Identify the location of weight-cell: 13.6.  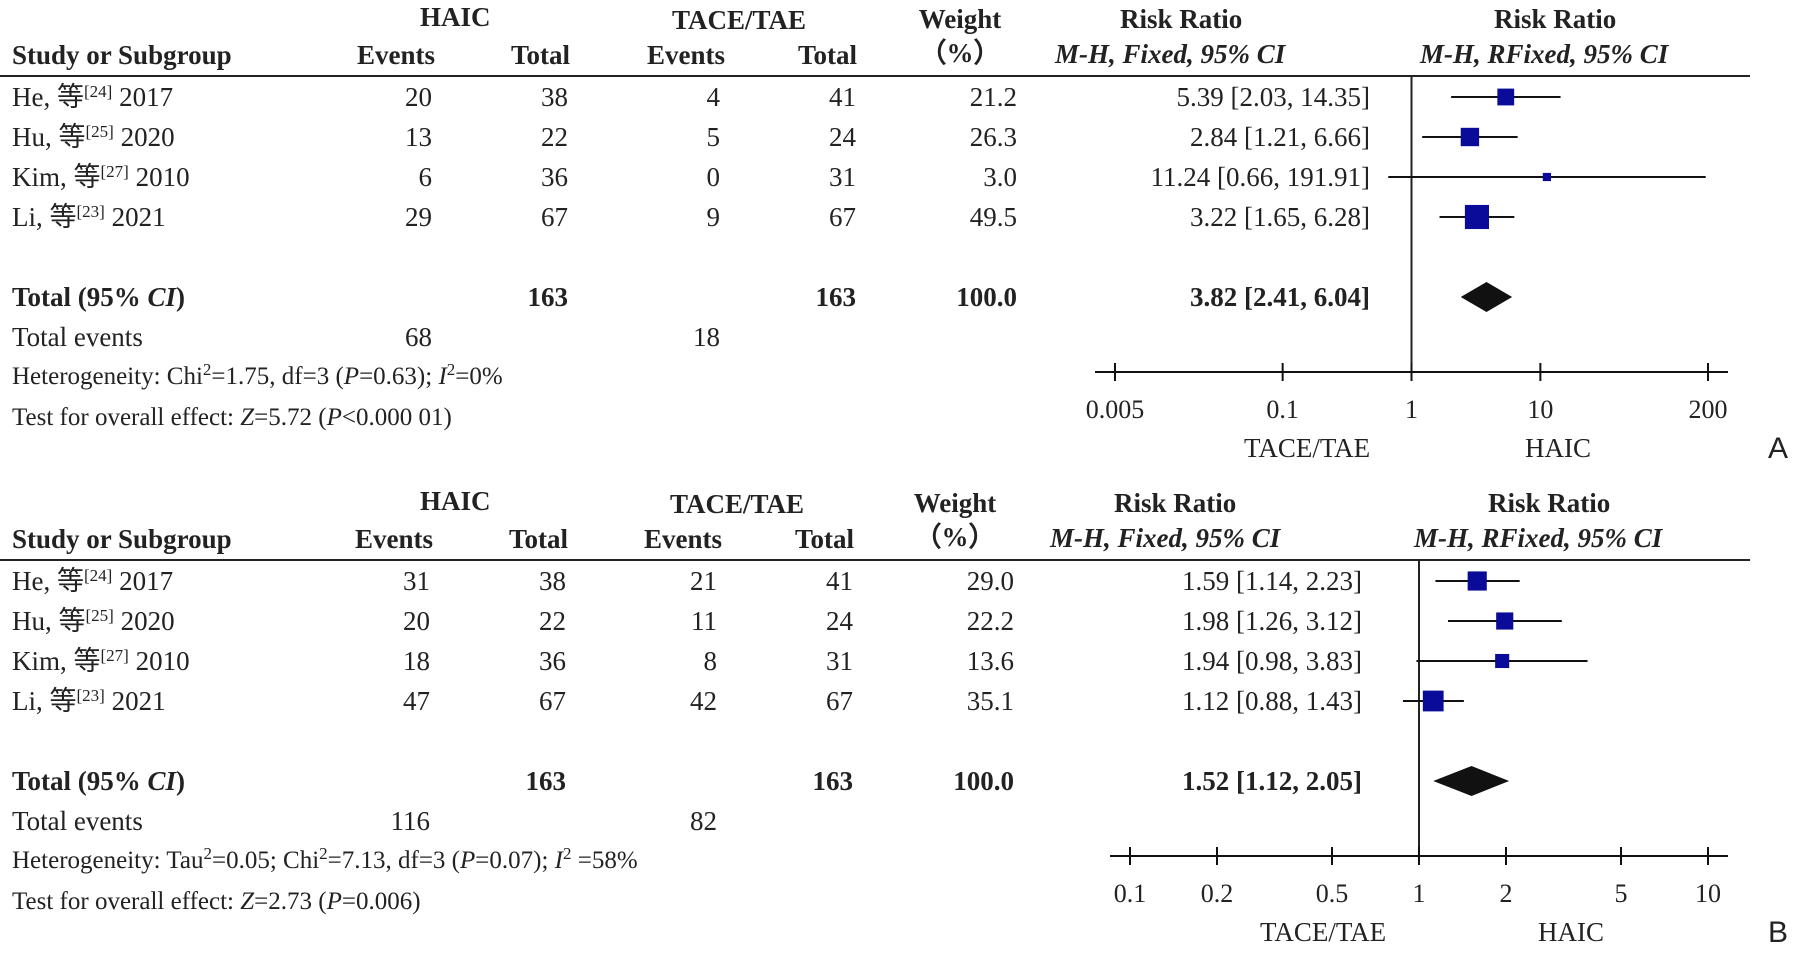
(990, 661).